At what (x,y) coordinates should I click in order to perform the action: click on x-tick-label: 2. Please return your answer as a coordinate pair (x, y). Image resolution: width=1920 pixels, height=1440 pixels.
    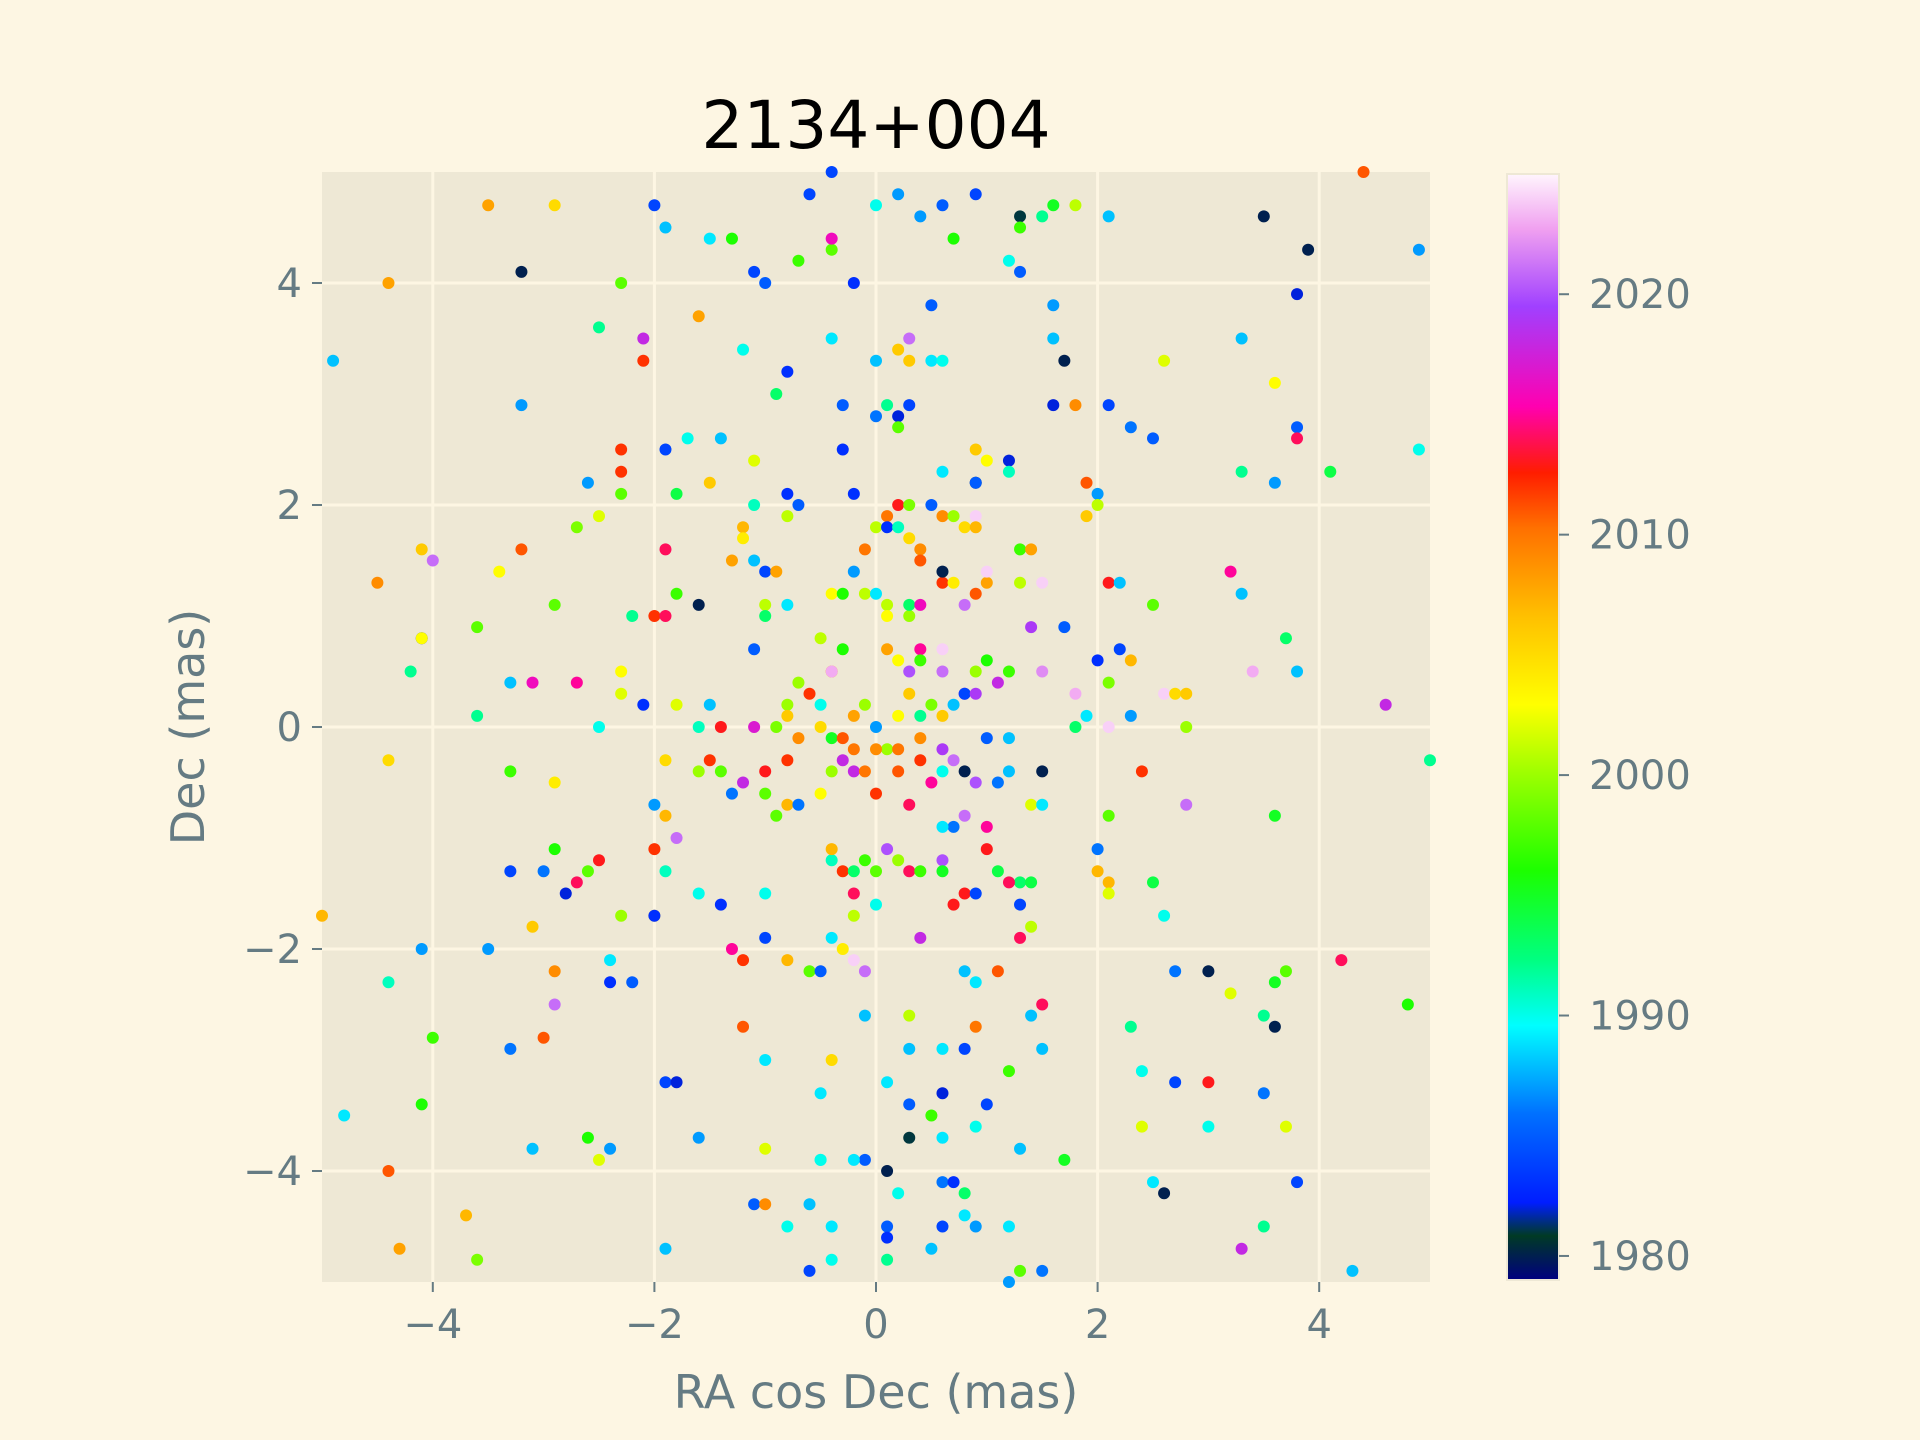
    Looking at the image, I should click on (1097, 1325).